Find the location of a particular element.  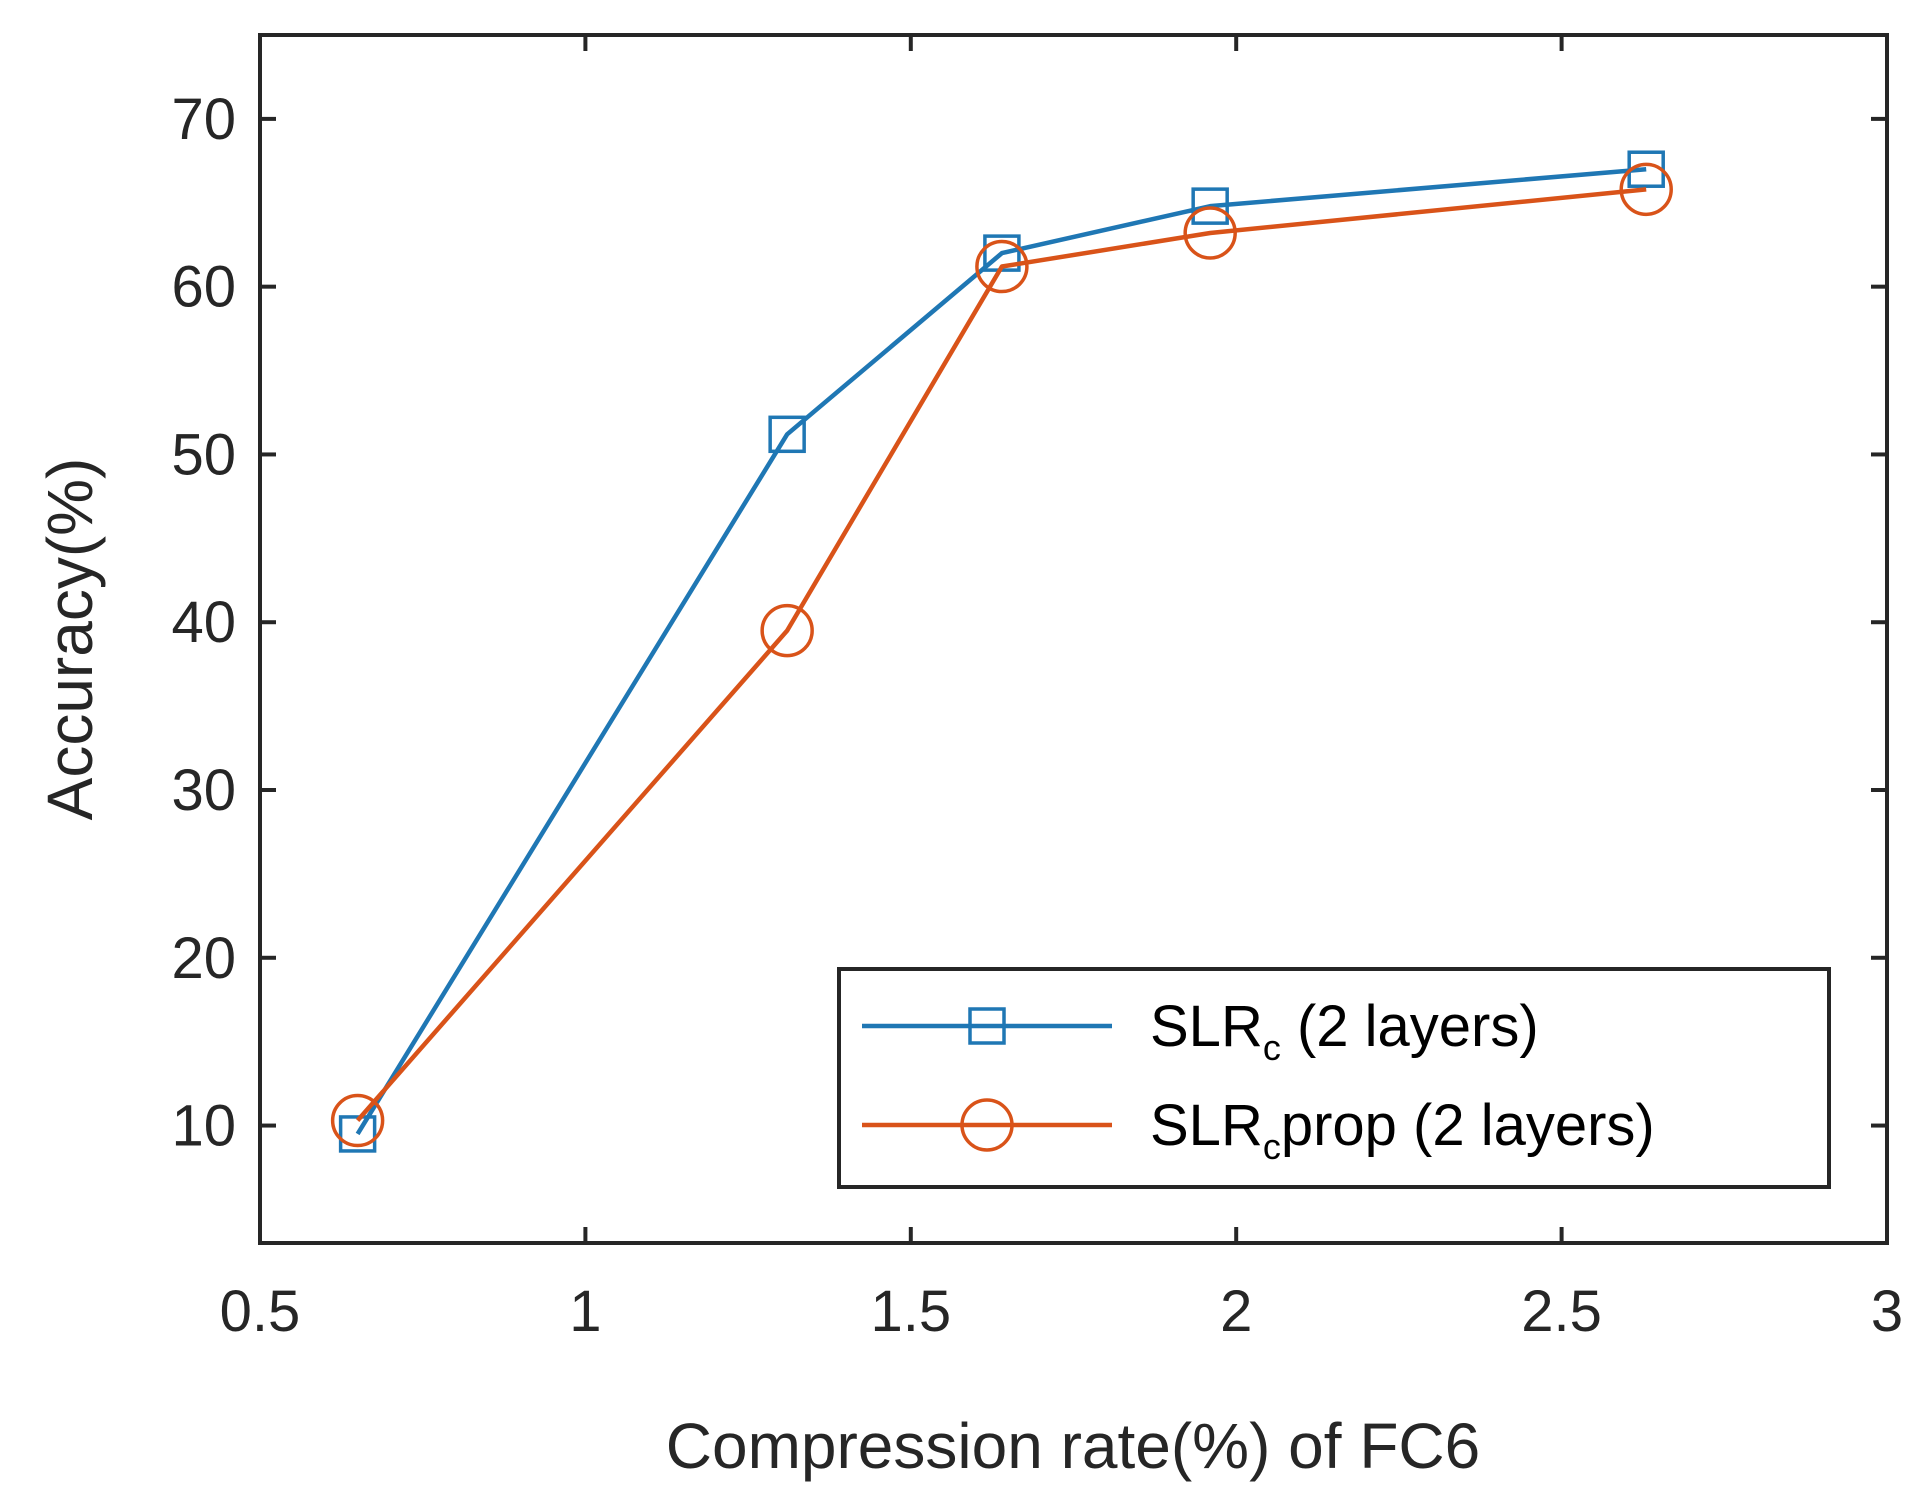

legend-label: SLRcprop (2 layers) is located at coordinates (1402, 1130).